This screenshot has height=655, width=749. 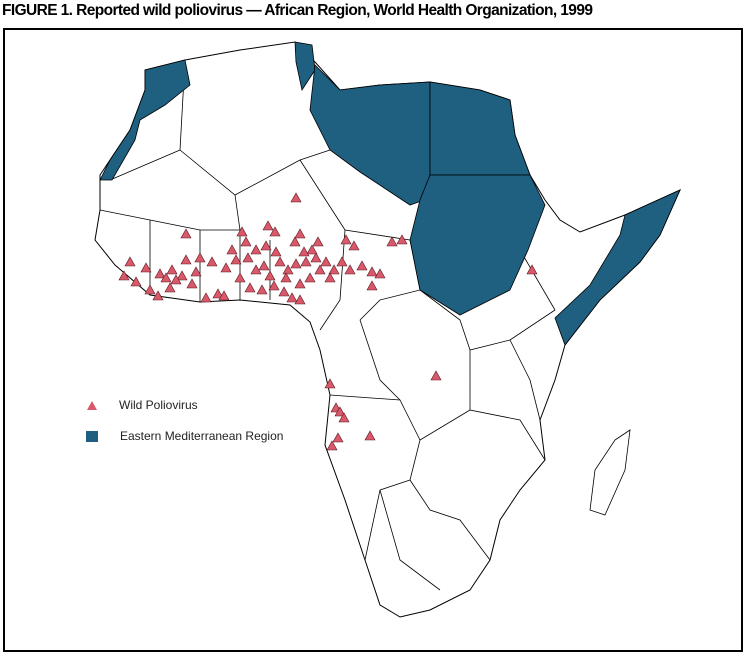 I want to click on region-tunisia, so click(x=305, y=66).